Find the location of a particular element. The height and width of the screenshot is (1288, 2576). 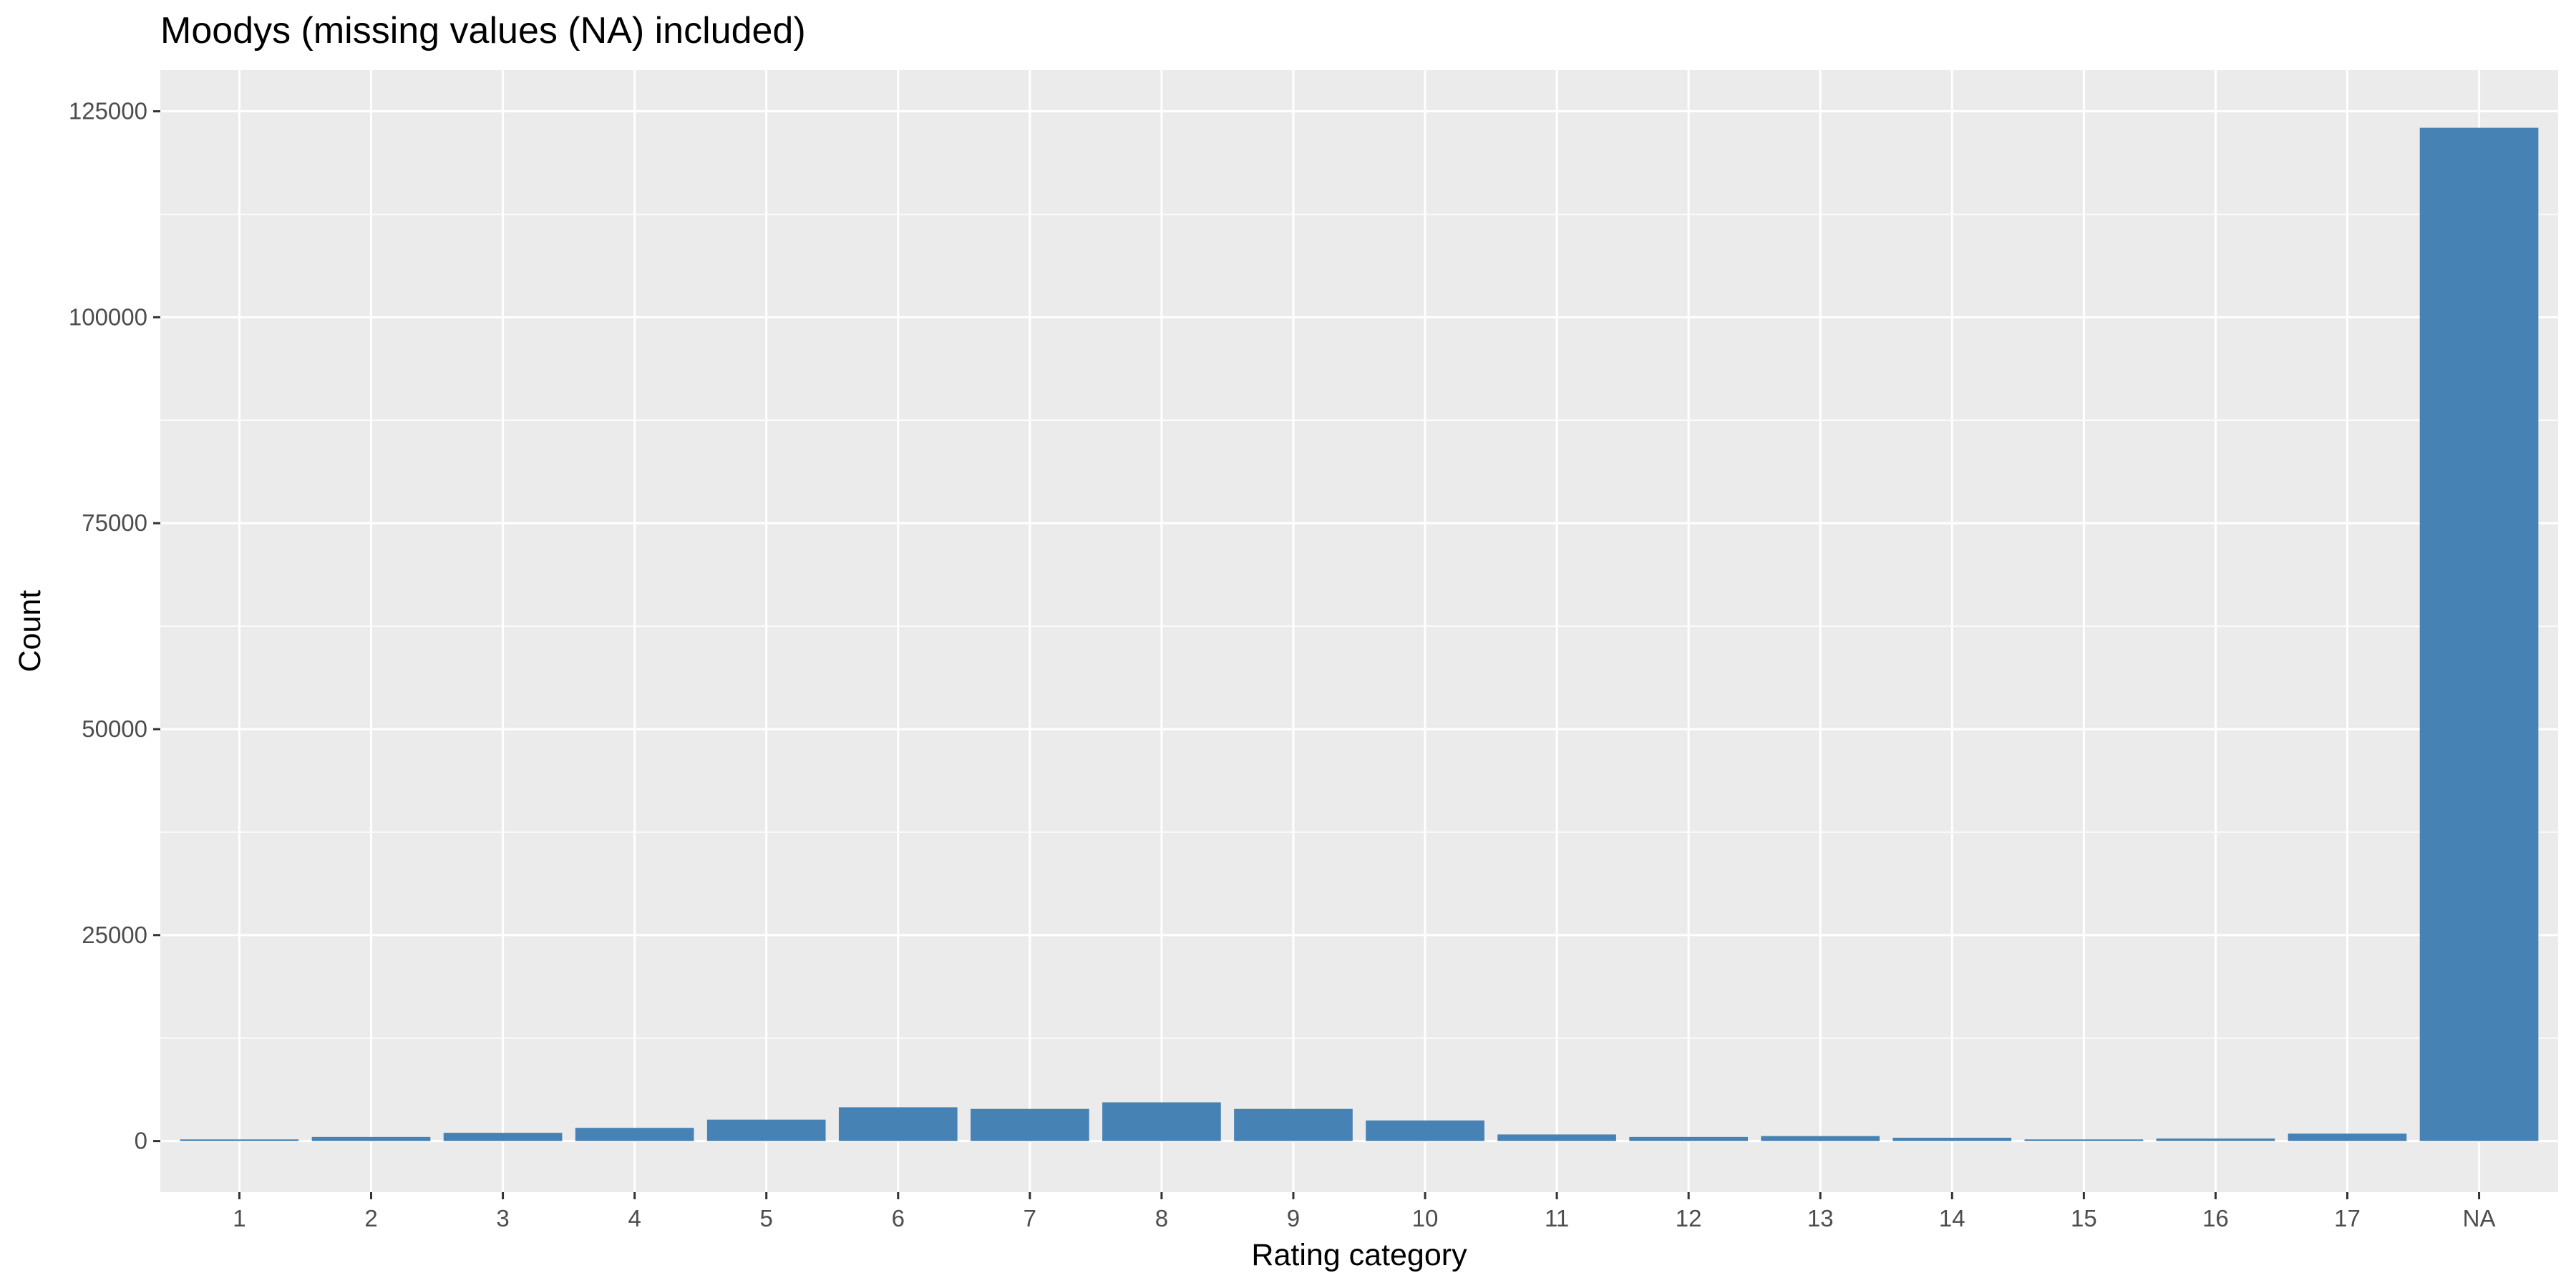

y-tick-label: 50000 is located at coordinates (114, 729).